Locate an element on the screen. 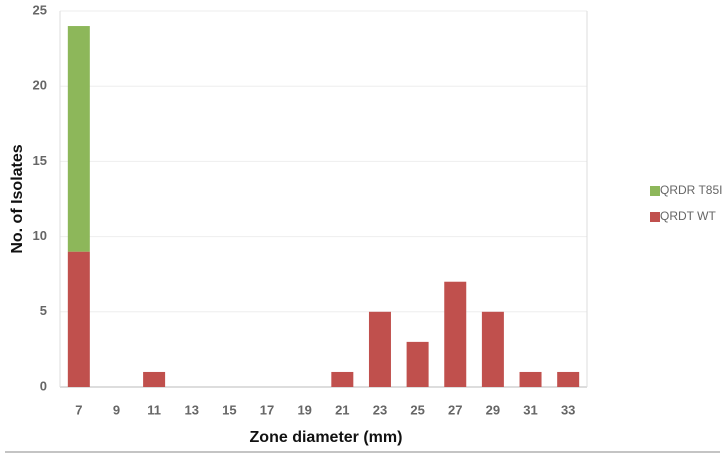 This screenshot has width=725, height=454. x-tick-label: 23 is located at coordinates (380, 409).